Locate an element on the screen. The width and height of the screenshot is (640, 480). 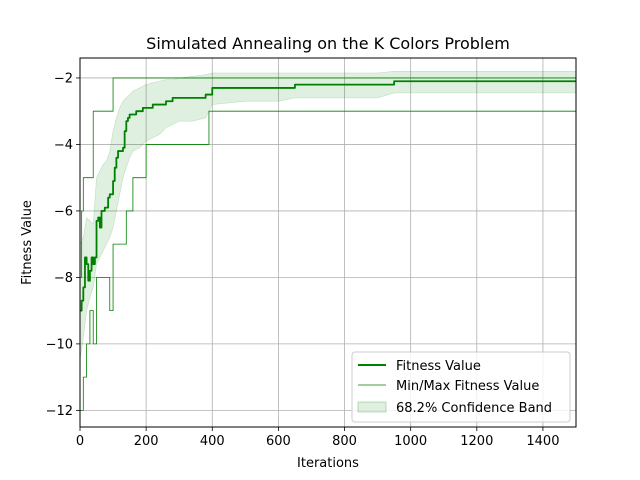
x-axis-title: Iterations is located at coordinates (328, 463).